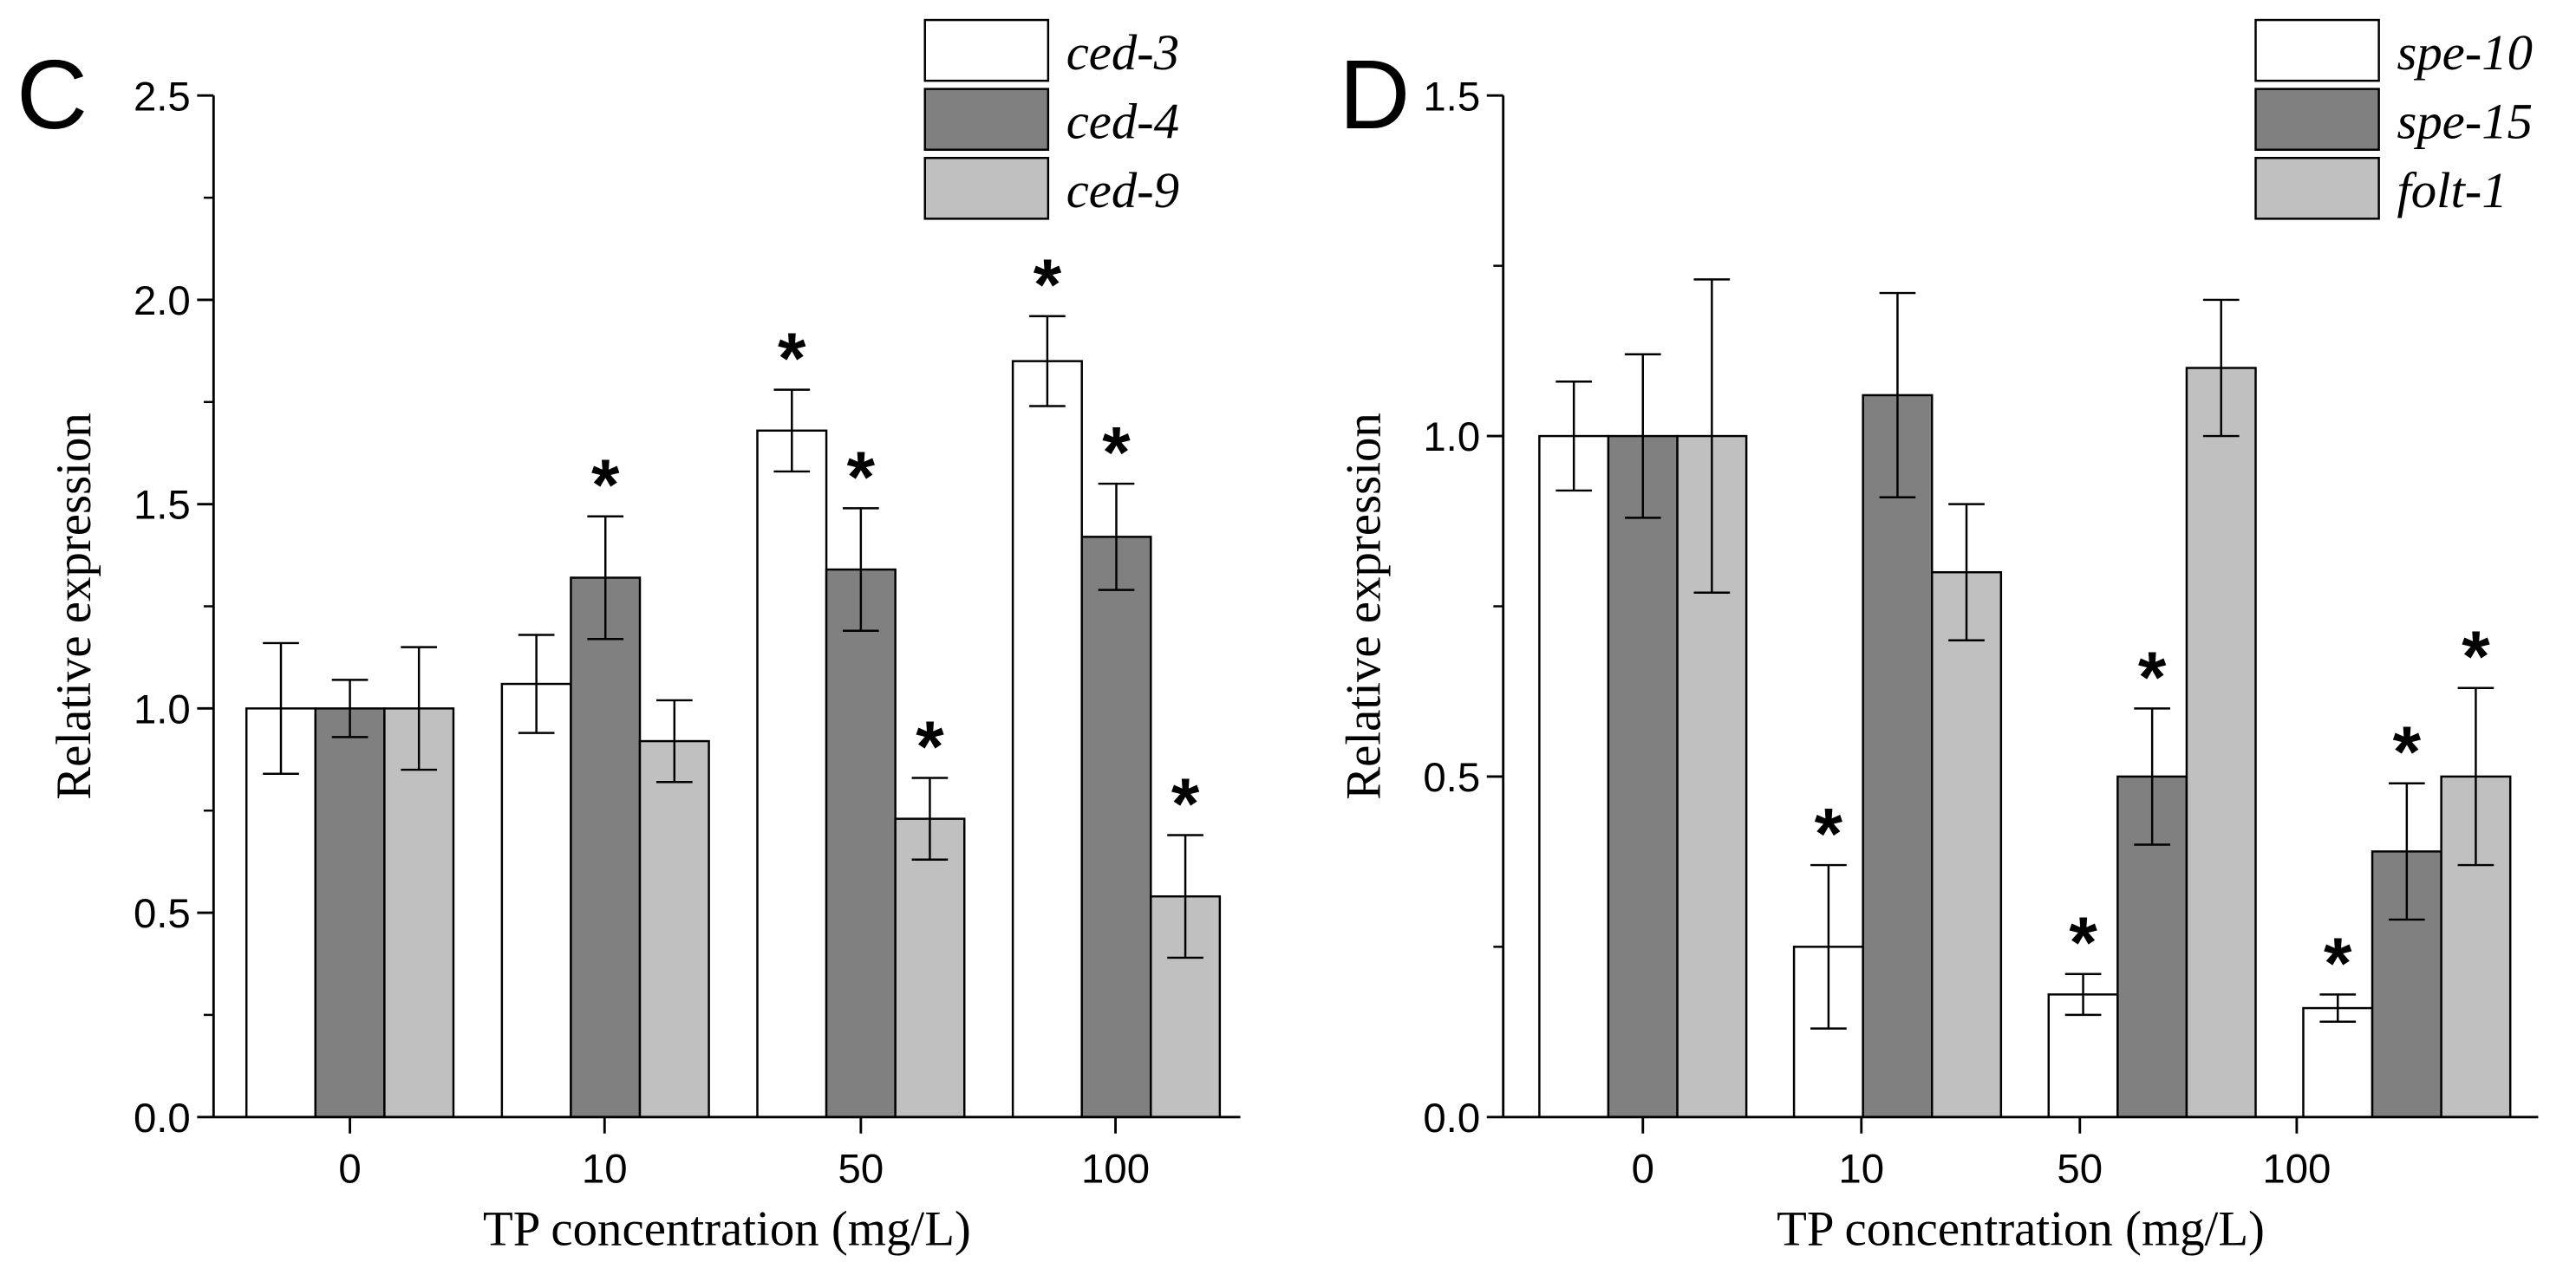  I want to click on legend-label: ced-4, so click(1122, 121).